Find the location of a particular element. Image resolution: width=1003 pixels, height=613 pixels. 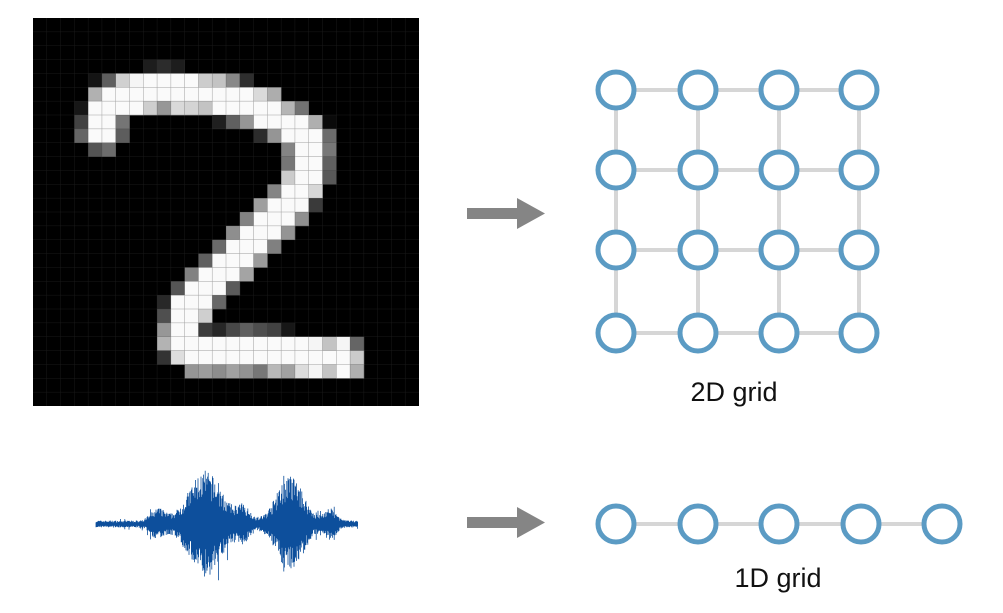

audio-waveform-icon is located at coordinates (226, 525).